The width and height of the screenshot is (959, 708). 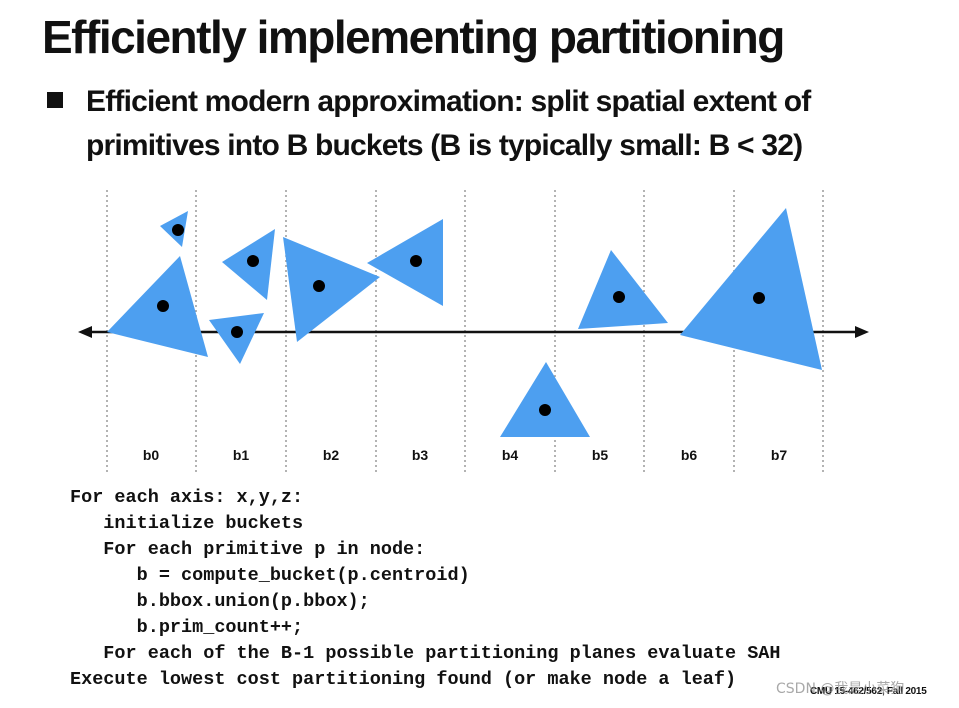 What do you see at coordinates (55, 100) in the screenshot?
I see `bullet-square-icon` at bounding box center [55, 100].